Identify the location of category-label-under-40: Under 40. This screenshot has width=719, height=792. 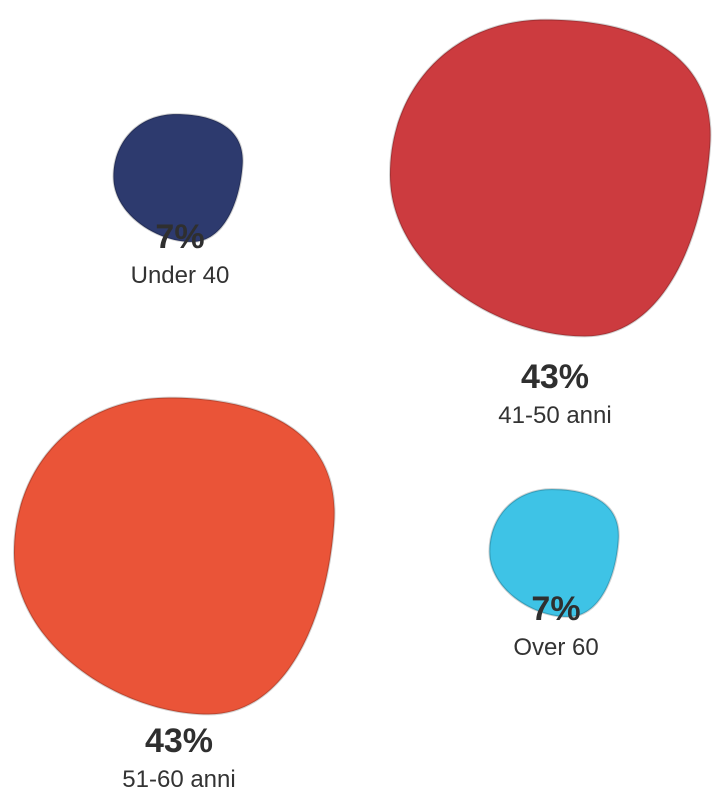
(180, 275).